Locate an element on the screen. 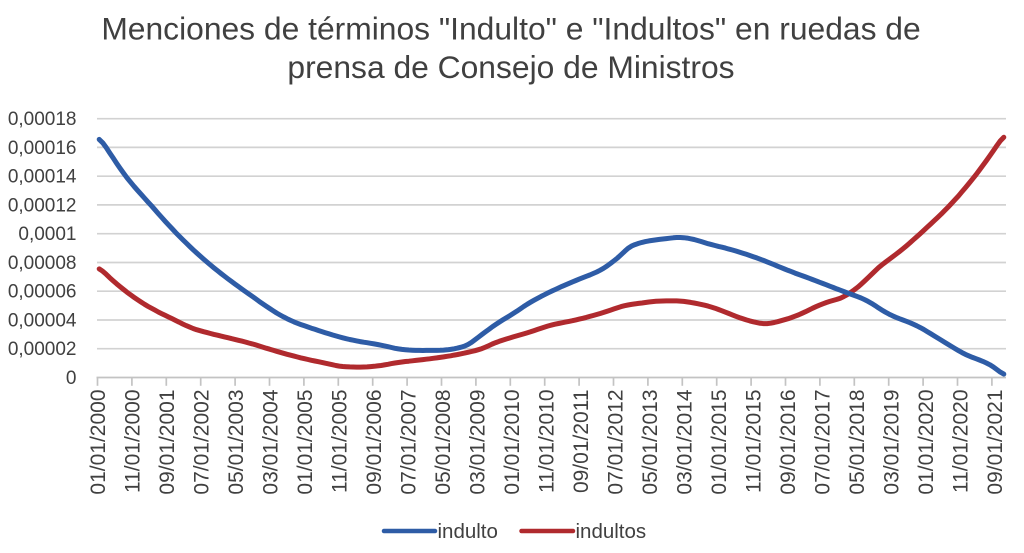 The width and height of the screenshot is (1024, 553). svg-text: 09/01/2006 is located at coordinates (374, 442).